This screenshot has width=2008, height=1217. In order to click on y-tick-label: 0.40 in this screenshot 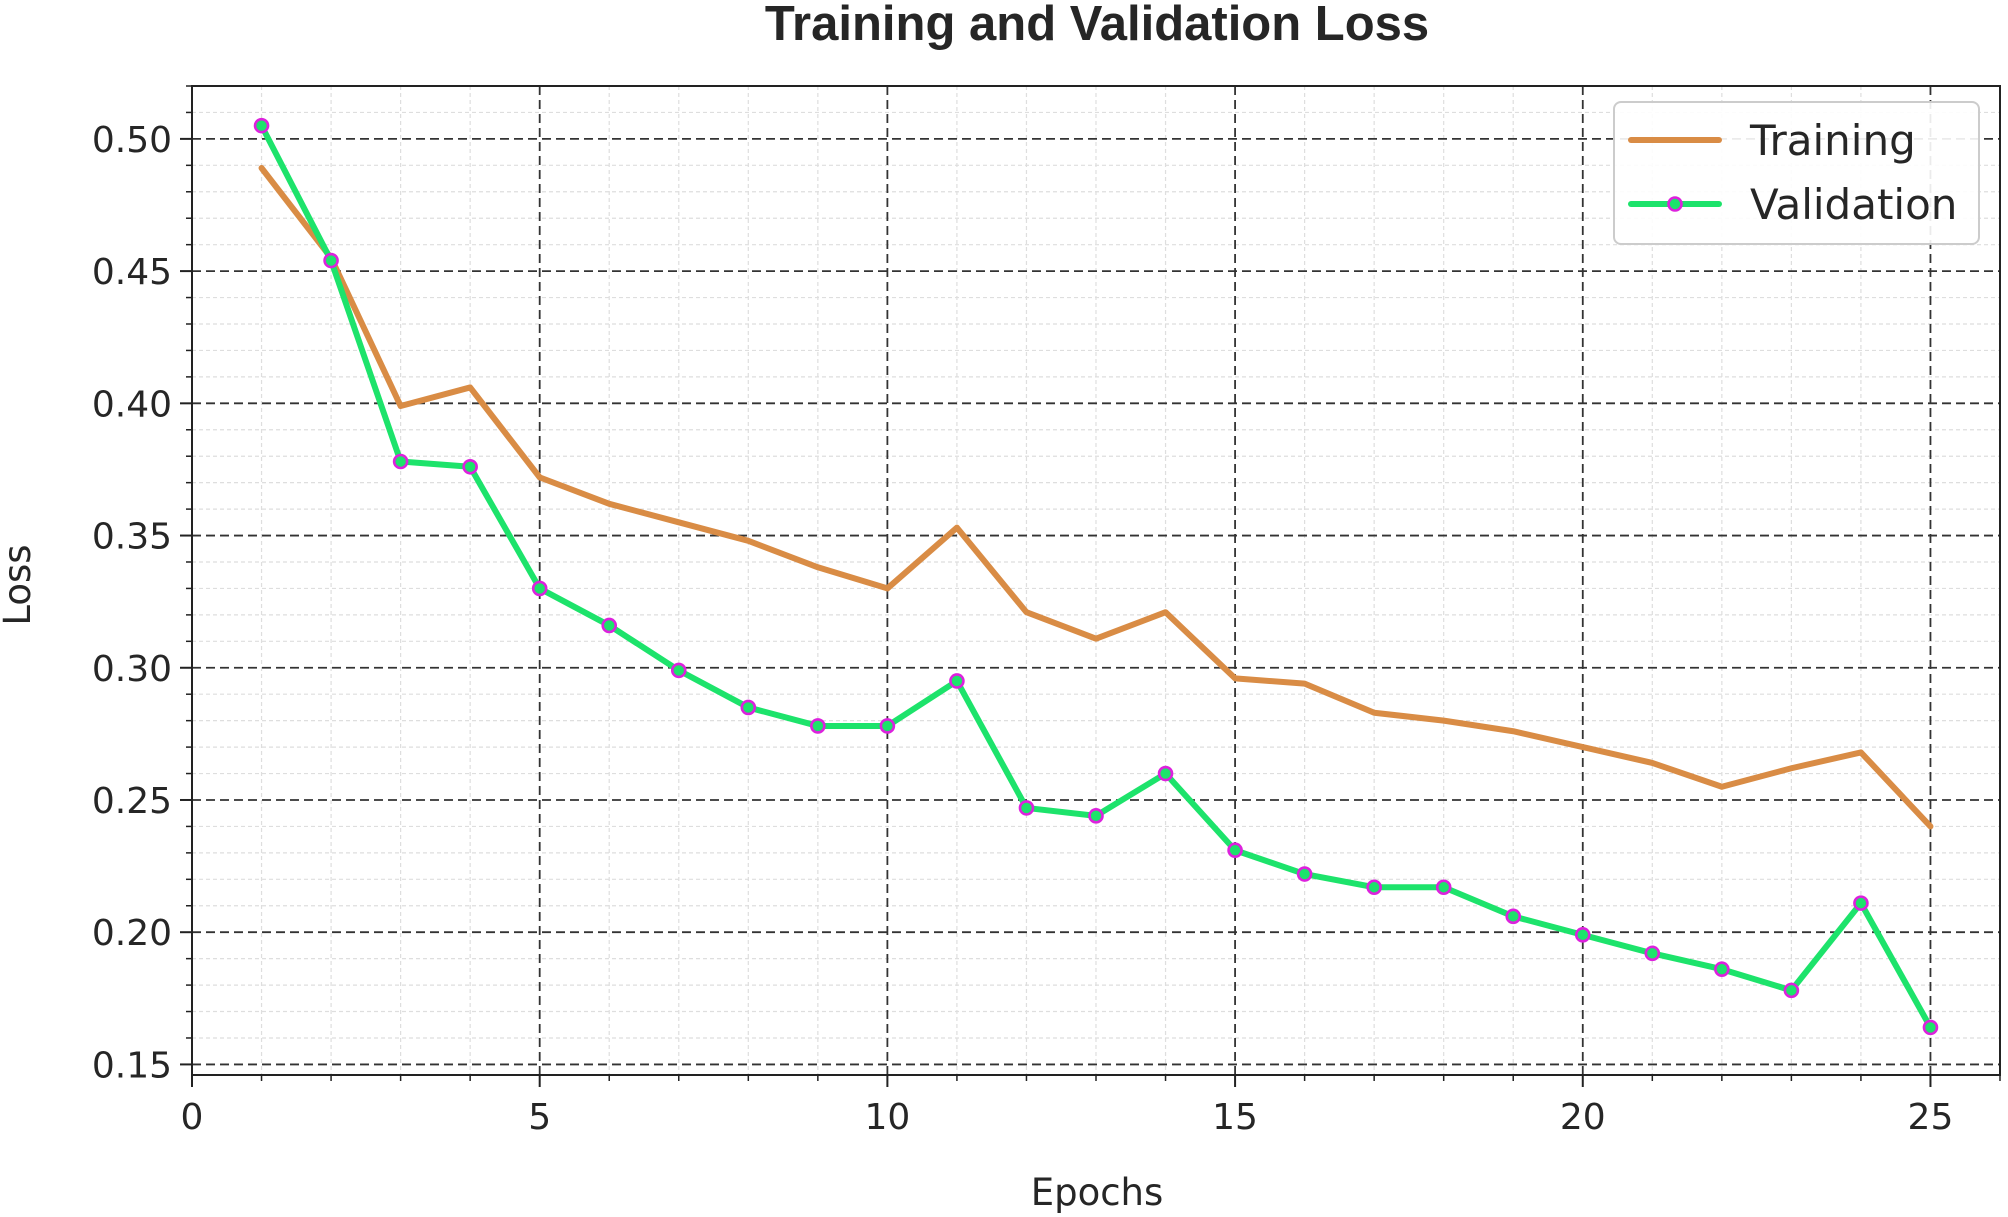, I will do `click(132, 404)`.